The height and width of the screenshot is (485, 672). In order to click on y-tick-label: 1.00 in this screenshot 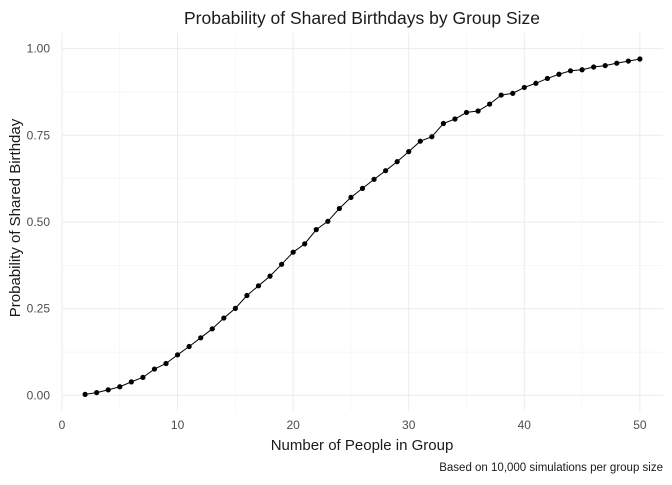, I will do `click(39, 49)`.